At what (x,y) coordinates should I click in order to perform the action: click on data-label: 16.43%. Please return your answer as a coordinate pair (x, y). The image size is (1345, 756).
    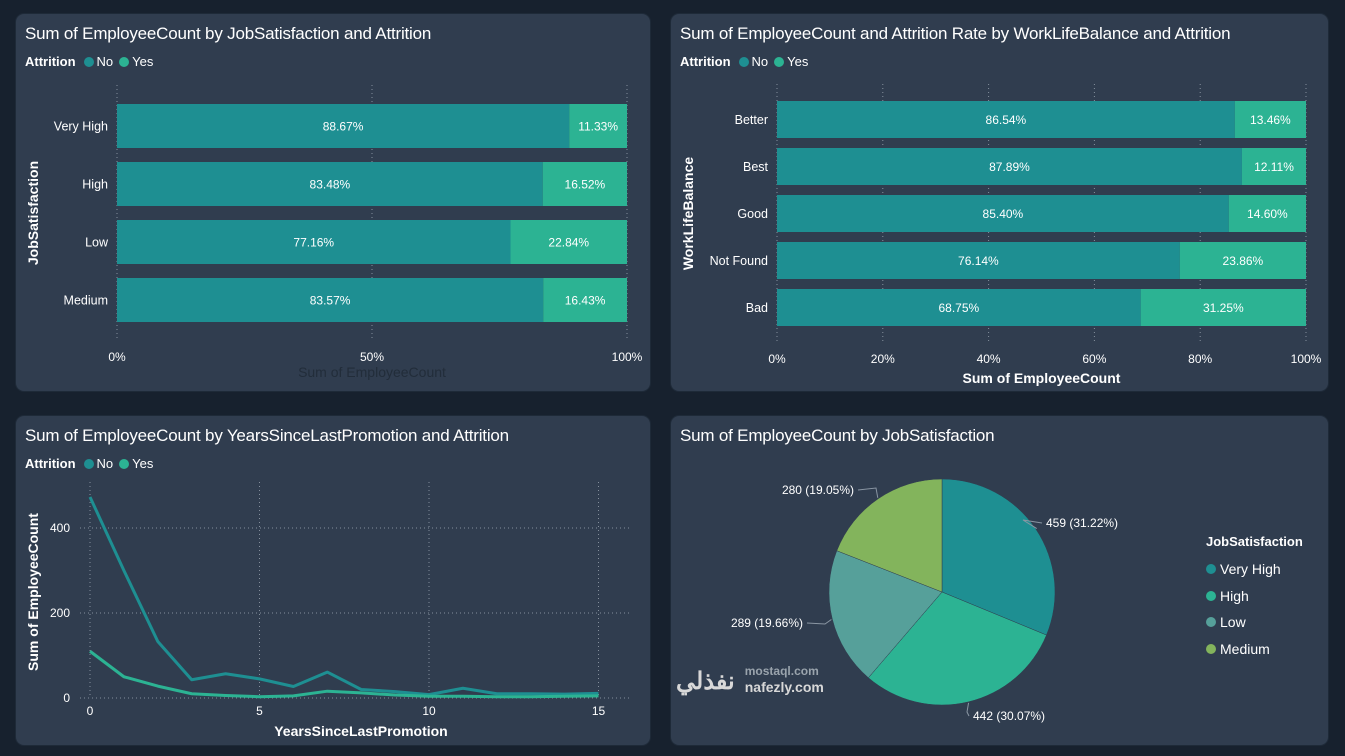
    Looking at the image, I should click on (585, 301).